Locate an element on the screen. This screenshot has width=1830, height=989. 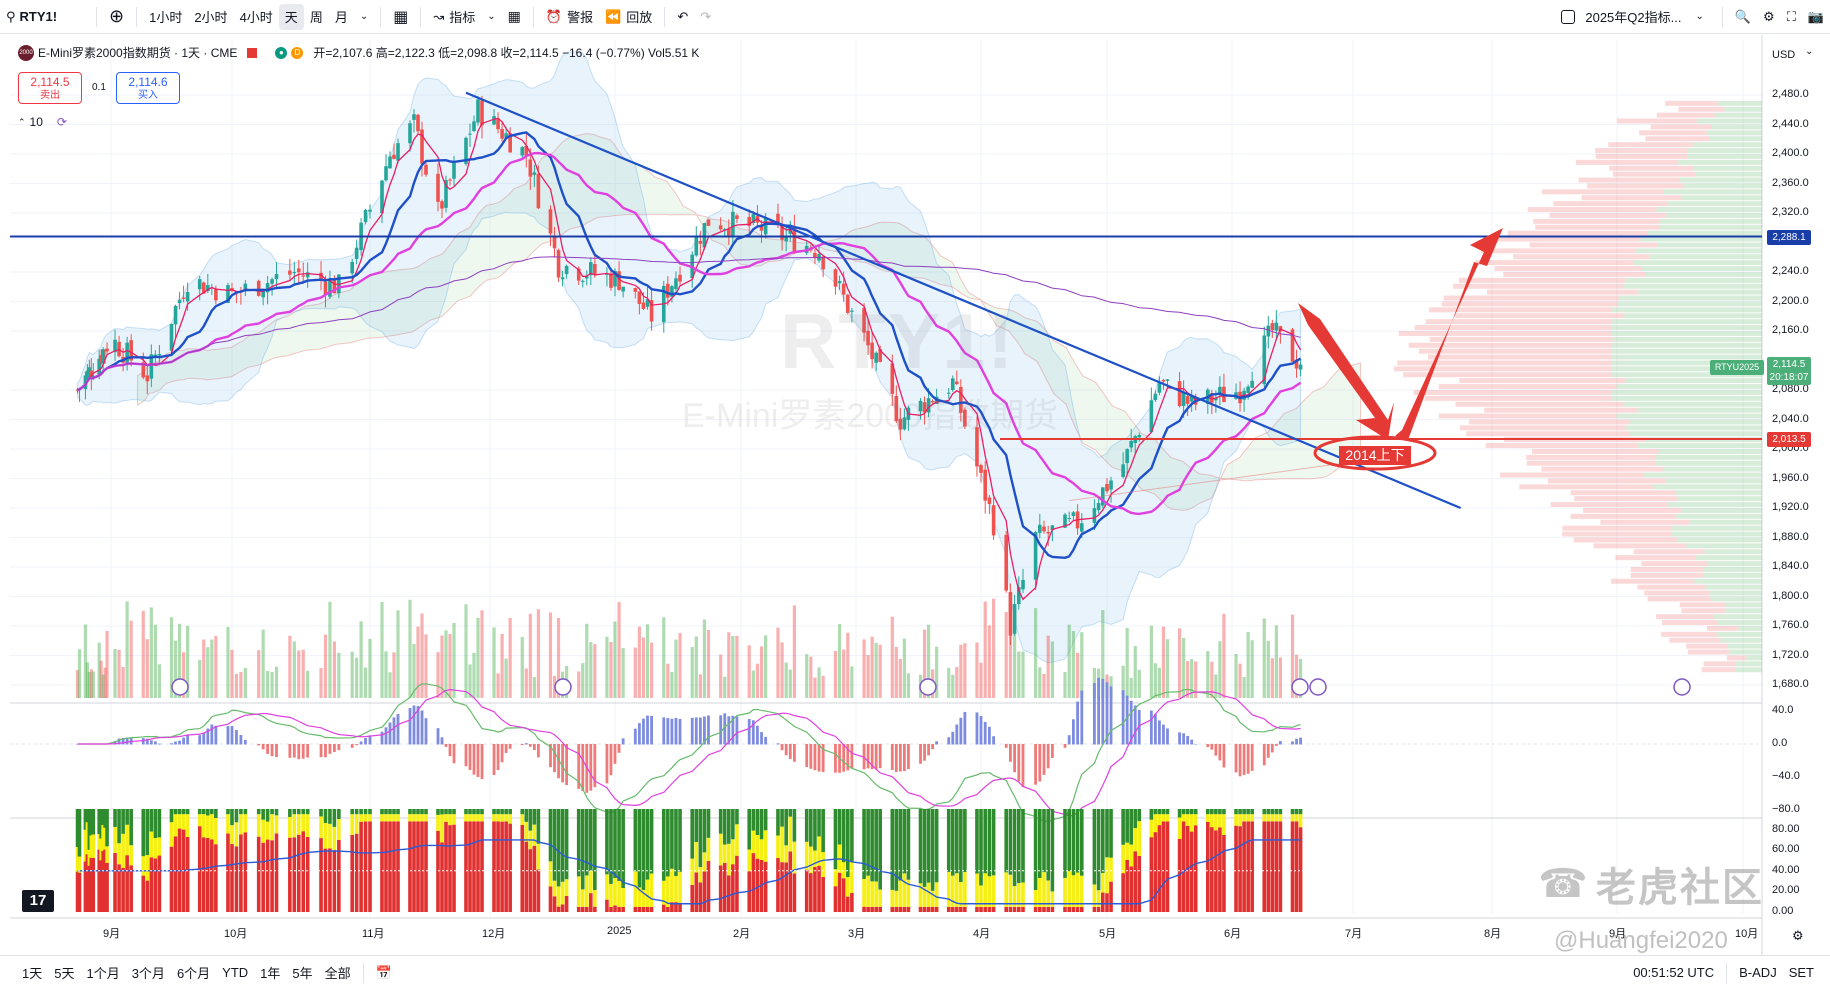
utc-clock: 00:51:52 UTC is located at coordinates (1674, 972).